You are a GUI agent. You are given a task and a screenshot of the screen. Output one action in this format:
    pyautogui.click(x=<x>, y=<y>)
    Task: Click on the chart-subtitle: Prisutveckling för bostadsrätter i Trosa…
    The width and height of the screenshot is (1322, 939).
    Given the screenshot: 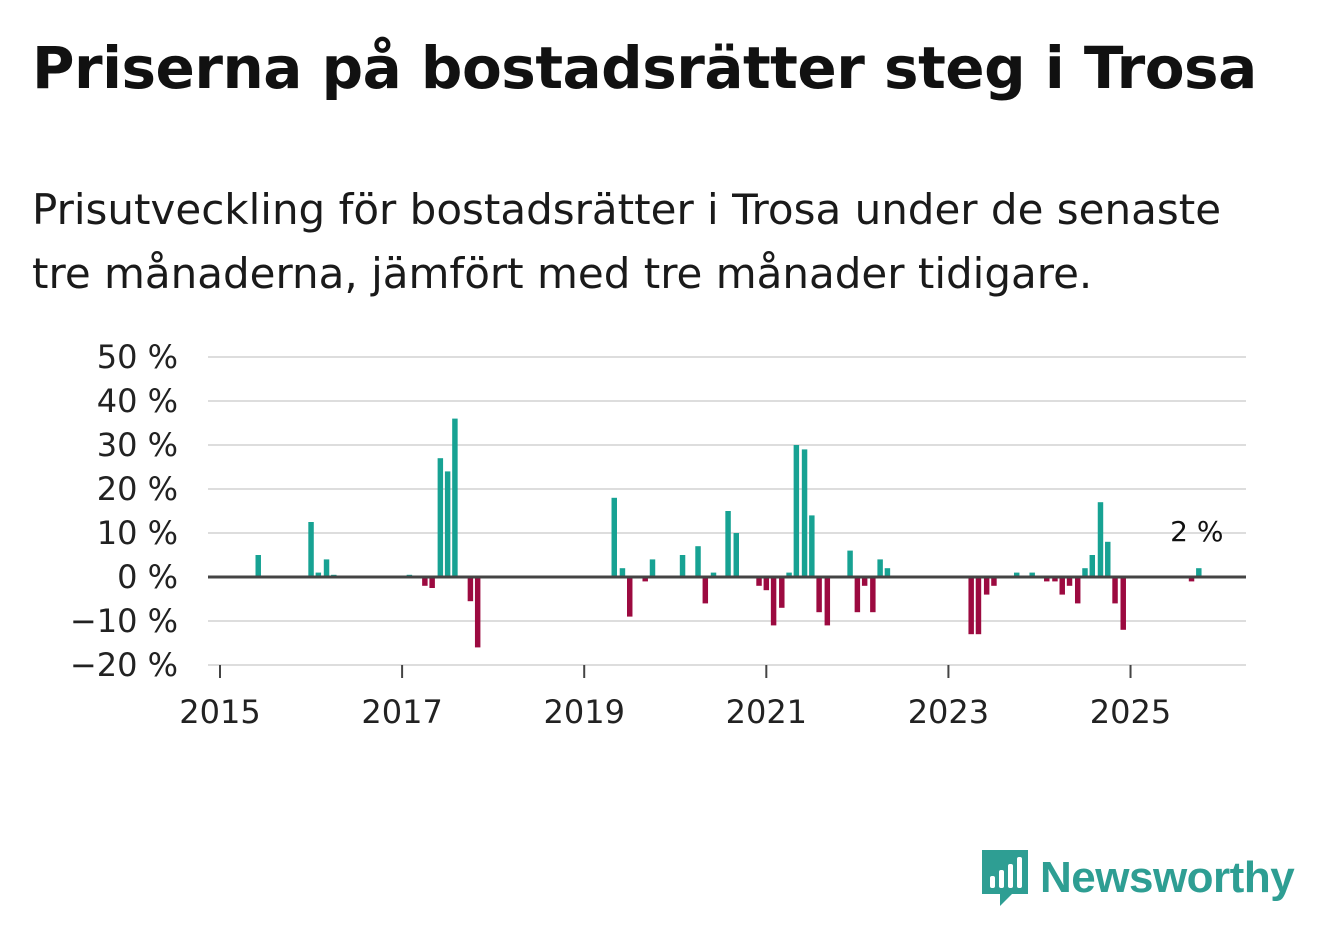 What is the action you would take?
    pyautogui.click(x=627, y=241)
    